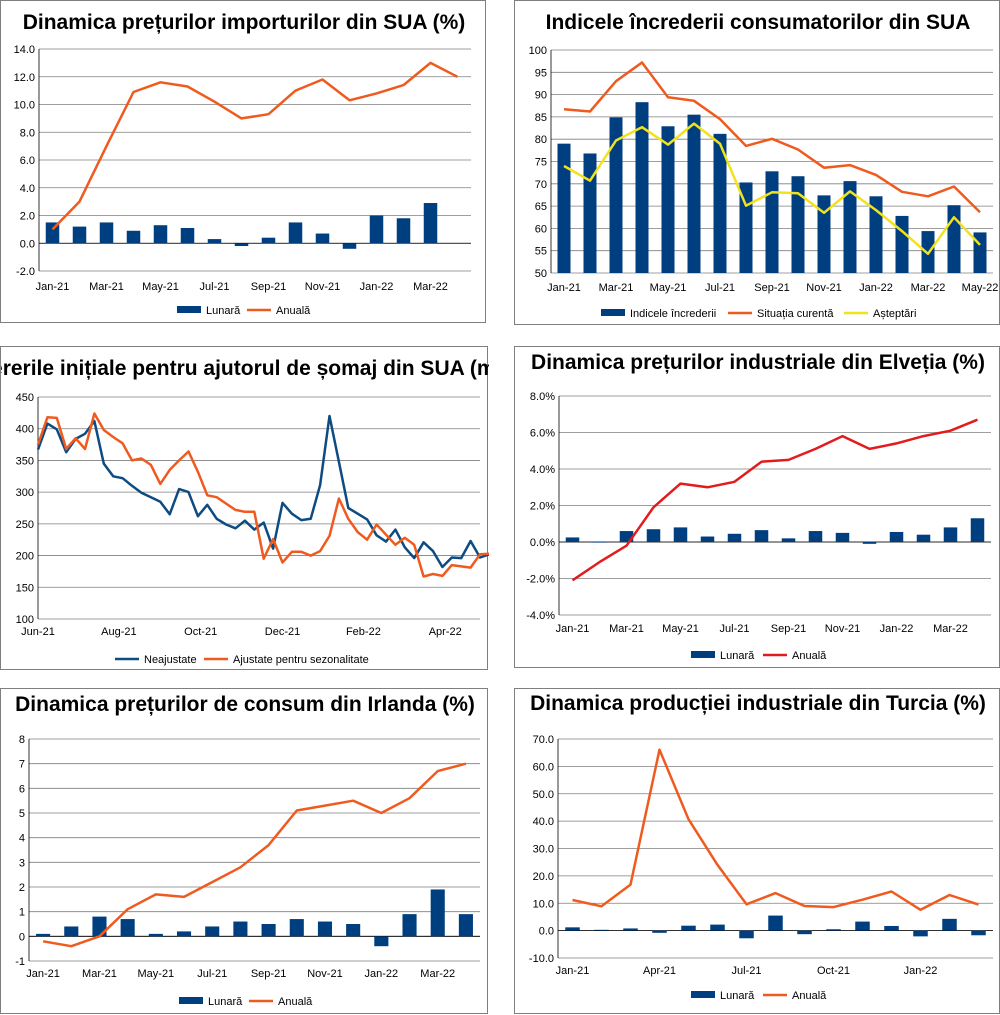 This screenshot has width=1000, height=1015. I want to click on y-tick-label: 75, so click(541, 163).